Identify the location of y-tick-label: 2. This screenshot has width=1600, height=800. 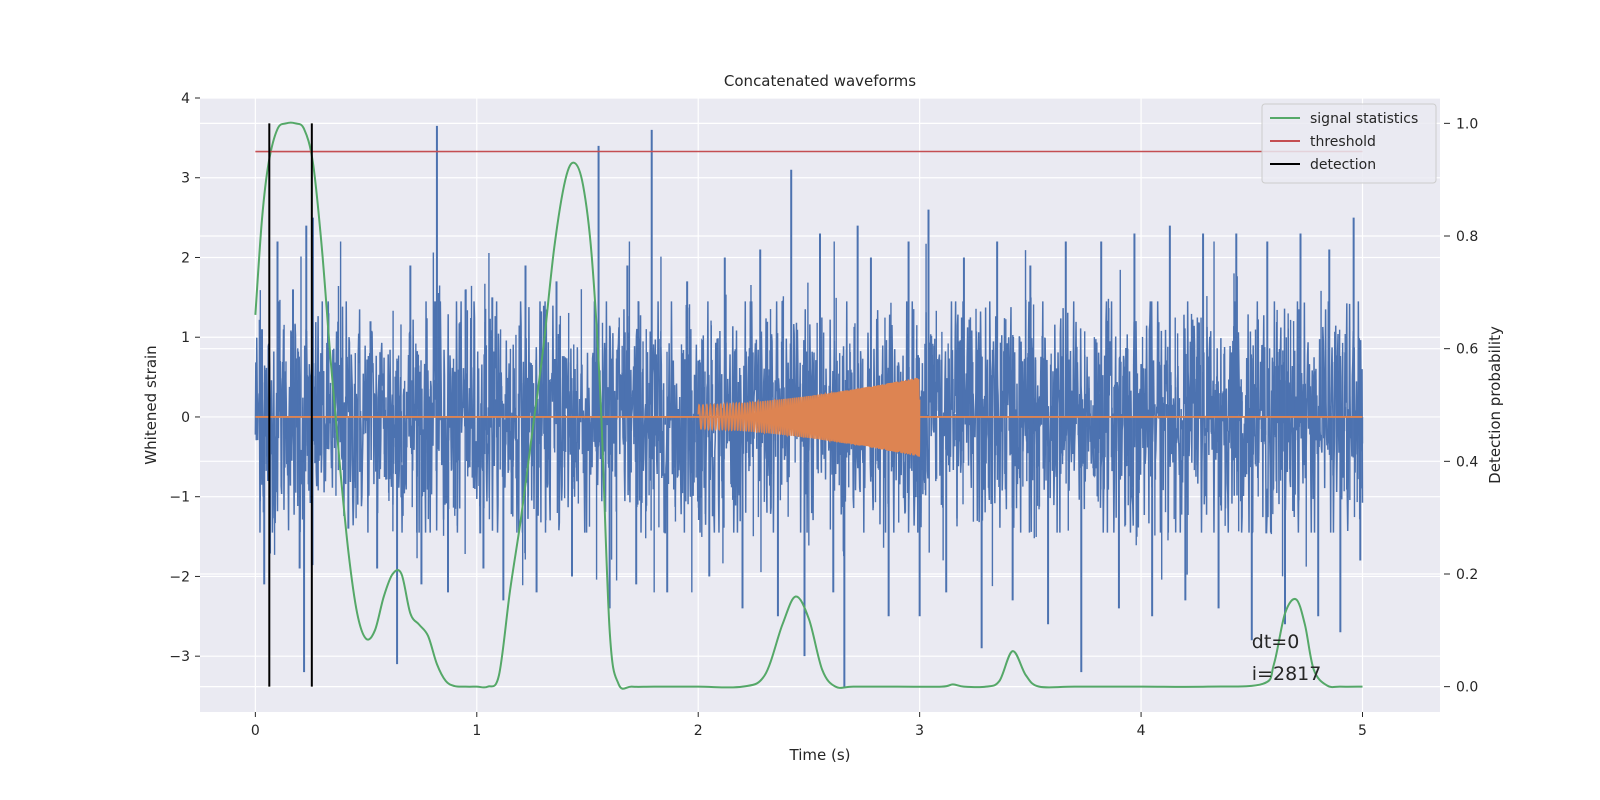
(185, 258).